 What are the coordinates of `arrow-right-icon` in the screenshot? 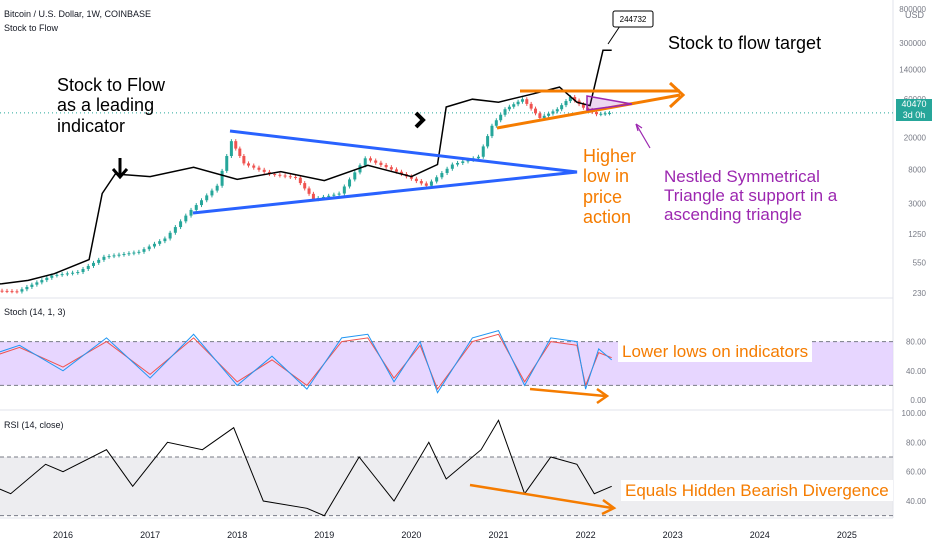 It's located at (420, 120).